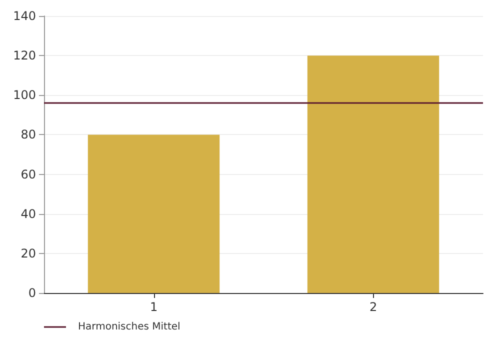 Image resolution: width=500 pixels, height=362 pixels. I want to click on y-tick-label: 60, so click(28, 174).